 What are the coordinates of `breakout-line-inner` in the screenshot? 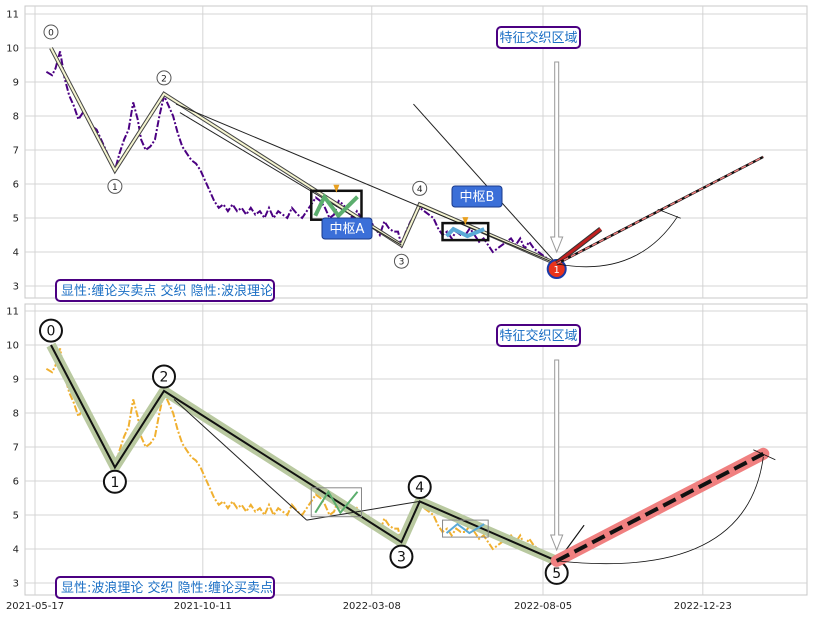 It's located at (578, 246).